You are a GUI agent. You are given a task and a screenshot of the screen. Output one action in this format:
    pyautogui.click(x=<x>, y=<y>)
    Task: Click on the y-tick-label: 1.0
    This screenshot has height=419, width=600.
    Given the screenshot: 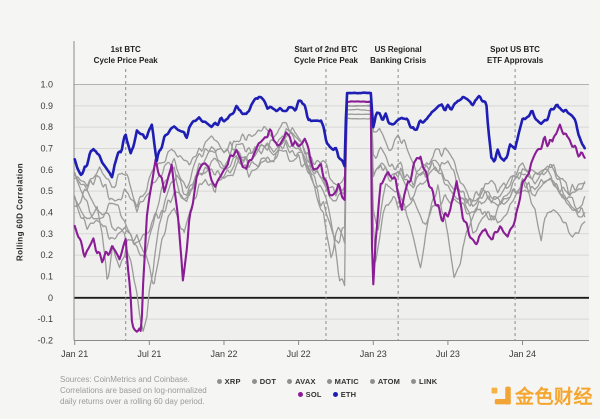 What is the action you would take?
    pyautogui.click(x=46, y=85)
    